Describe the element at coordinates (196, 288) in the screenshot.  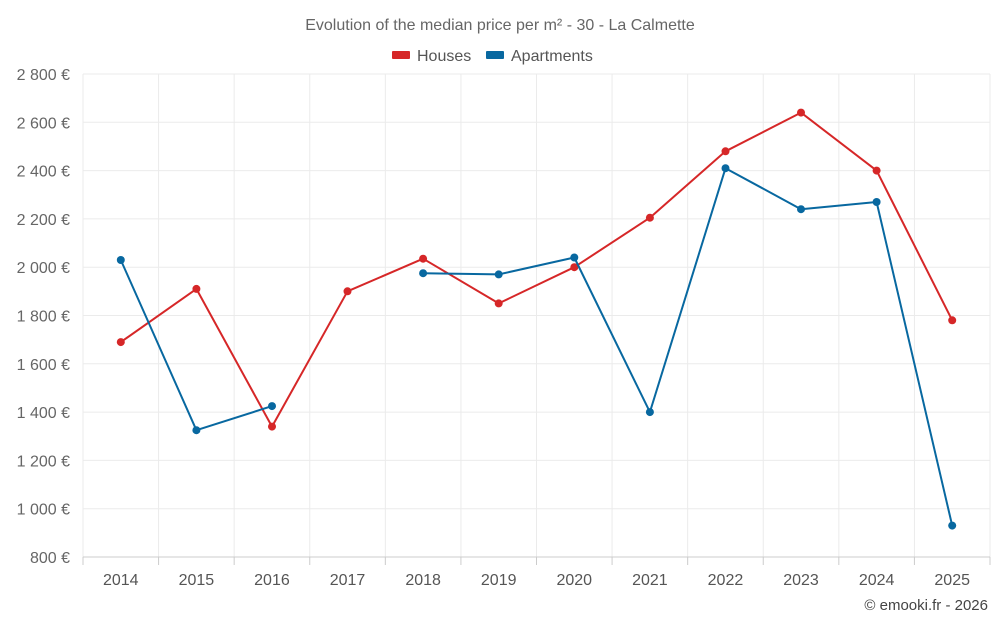
I see `data-point-houses-2015` at that location.